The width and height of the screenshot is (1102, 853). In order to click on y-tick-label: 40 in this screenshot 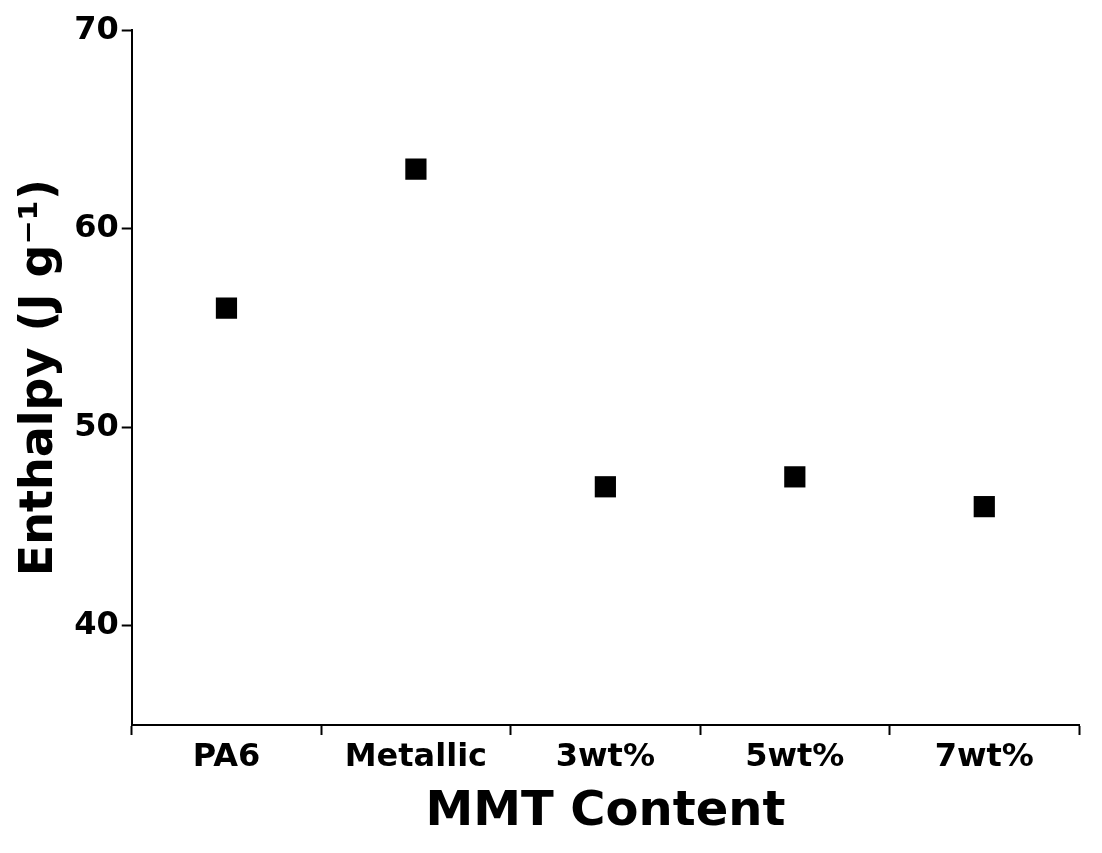, I will do `click(96, 623)`.